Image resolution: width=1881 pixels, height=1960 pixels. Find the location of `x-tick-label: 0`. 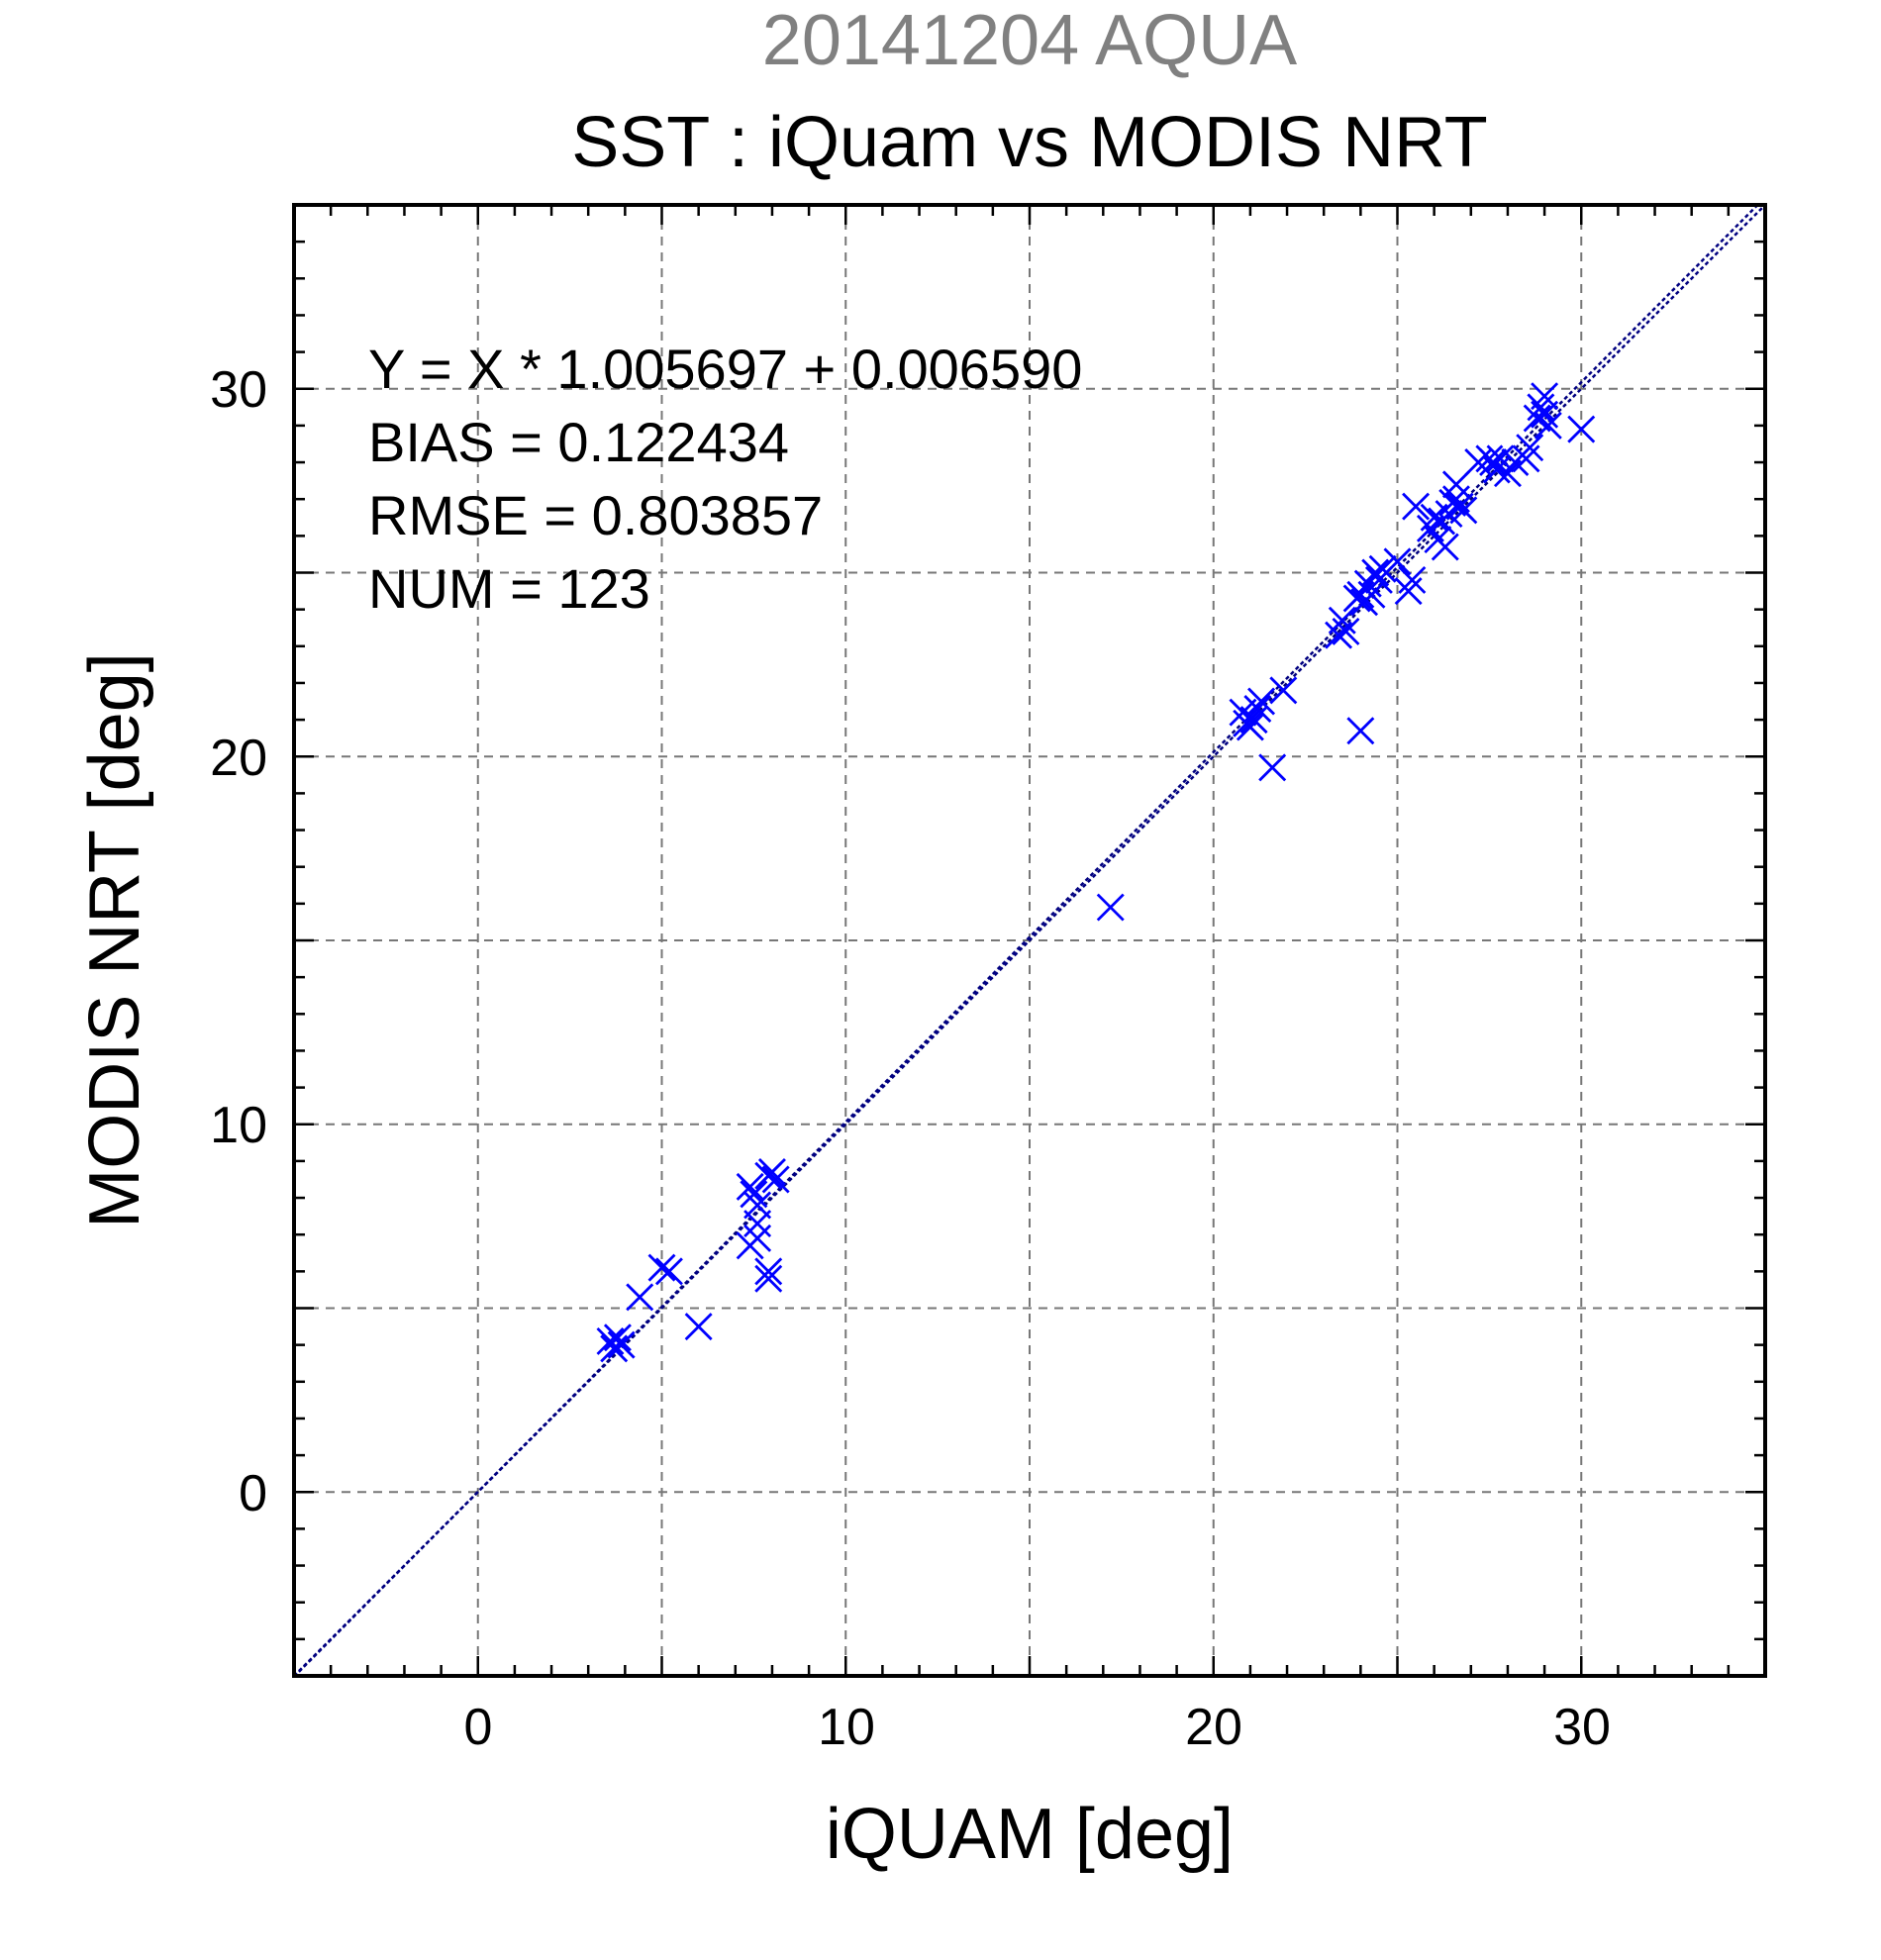

x-tick-label: 0 is located at coordinates (479, 1727).